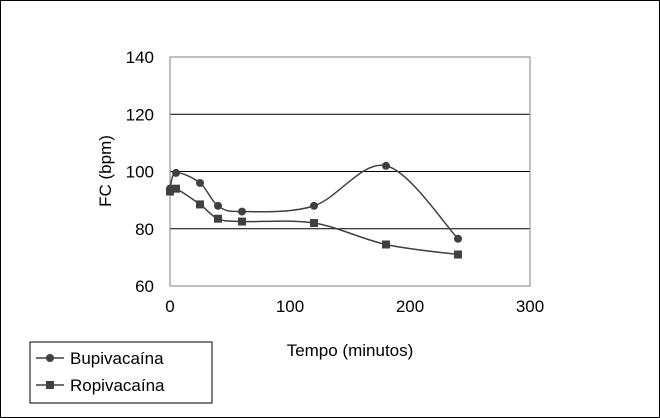 This screenshot has width=660, height=418. Describe the element at coordinates (117, 358) in the screenshot. I see `legend-label-bupivacaina: Bupivacaína` at that location.